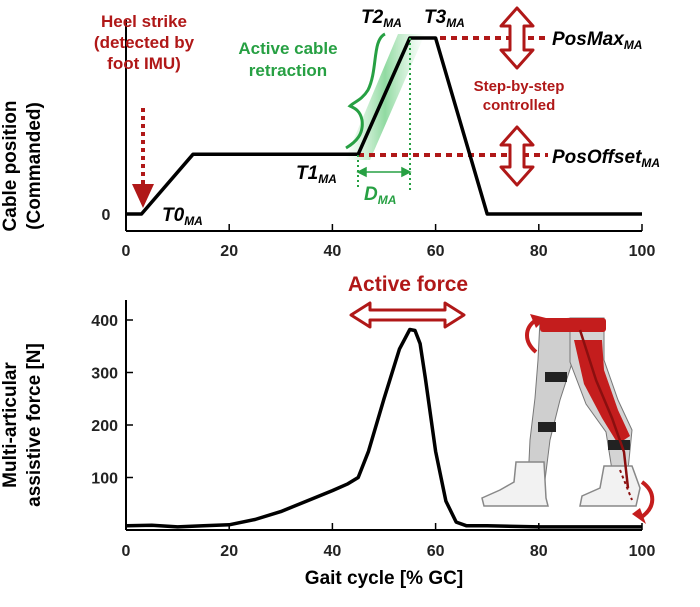 The width and height of the screenshot is (700, 607). What do you see at coordinates (333, 251) in the screenshot?
I see `top-x-tick-label: 40` at bounding box center [333, 251].